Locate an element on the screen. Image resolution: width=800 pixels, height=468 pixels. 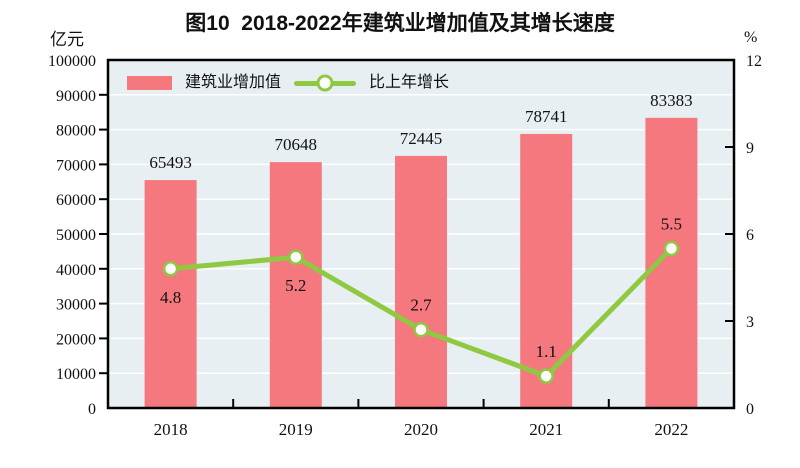
left-axis-tick-label: 100000 is located at coordinates (72, 61).